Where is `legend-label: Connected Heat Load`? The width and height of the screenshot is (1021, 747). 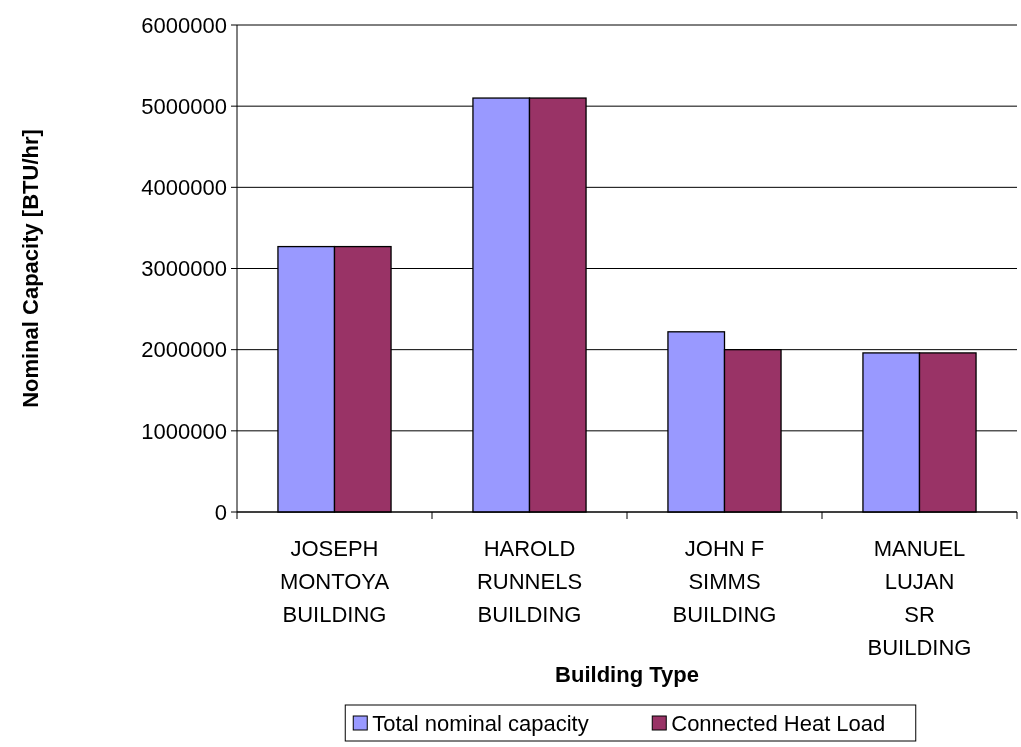
legend-label: Connected Heat Load is located at coordinates (778, 723).